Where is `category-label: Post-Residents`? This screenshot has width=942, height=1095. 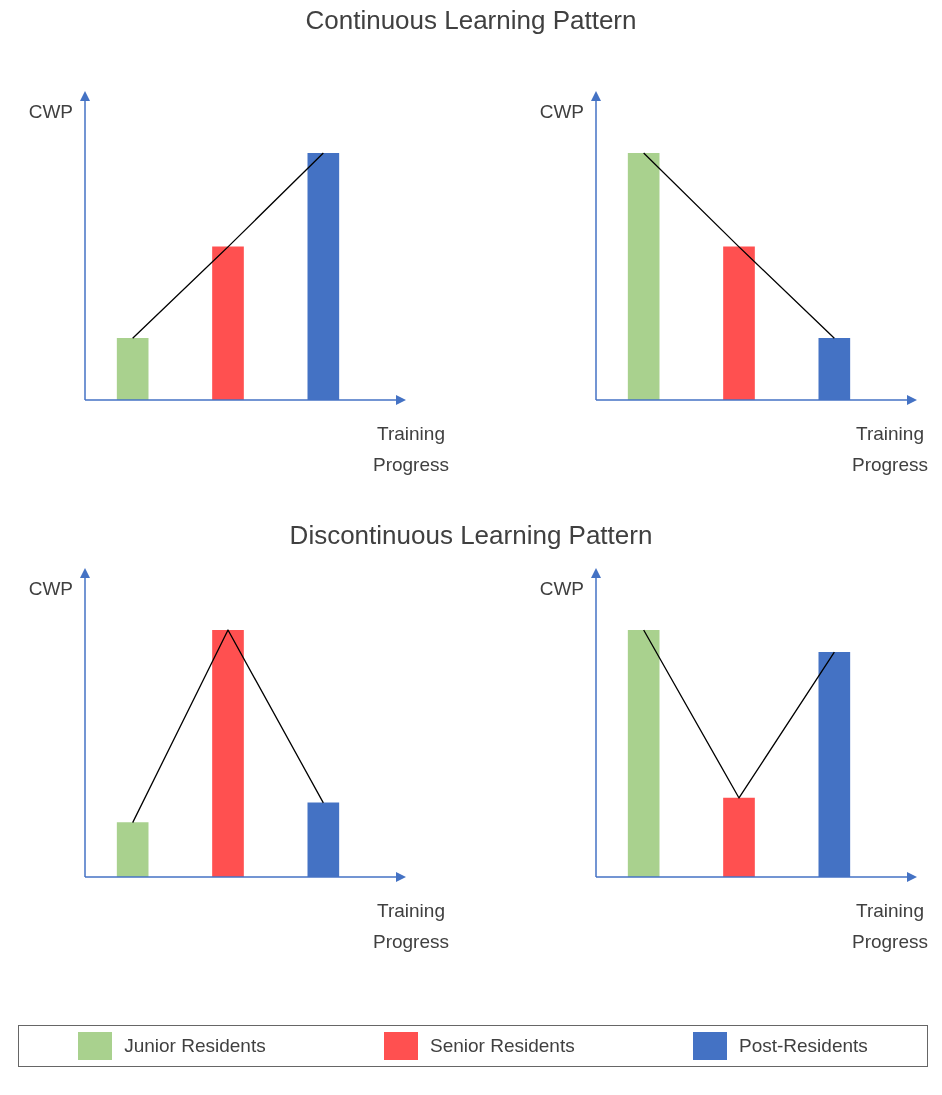 category-label: Post-Residents is located at coordinates (803, 1046).